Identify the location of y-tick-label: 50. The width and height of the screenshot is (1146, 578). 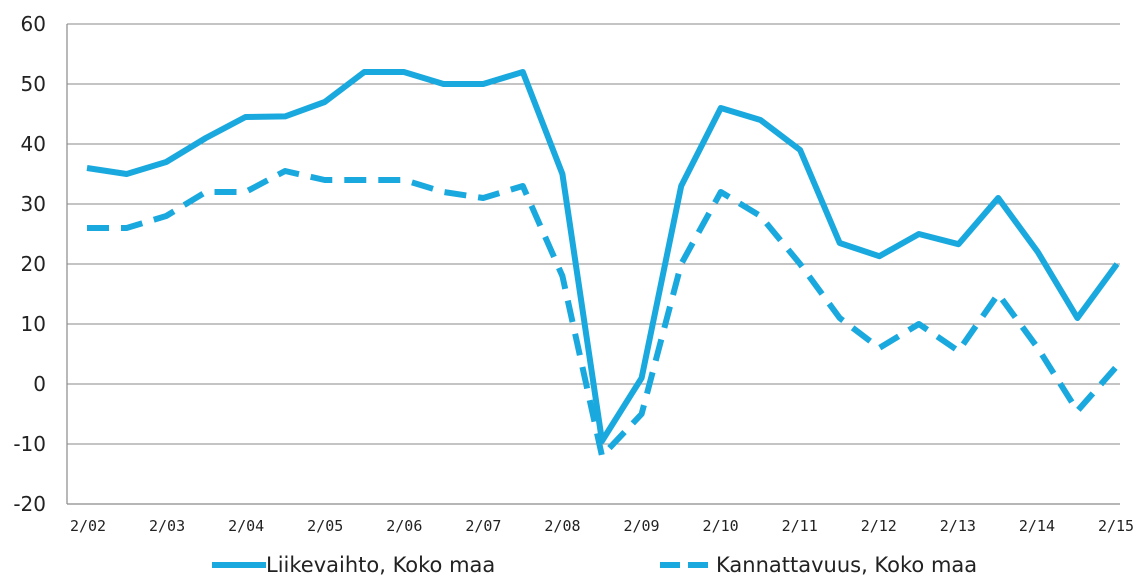
(33, 84).